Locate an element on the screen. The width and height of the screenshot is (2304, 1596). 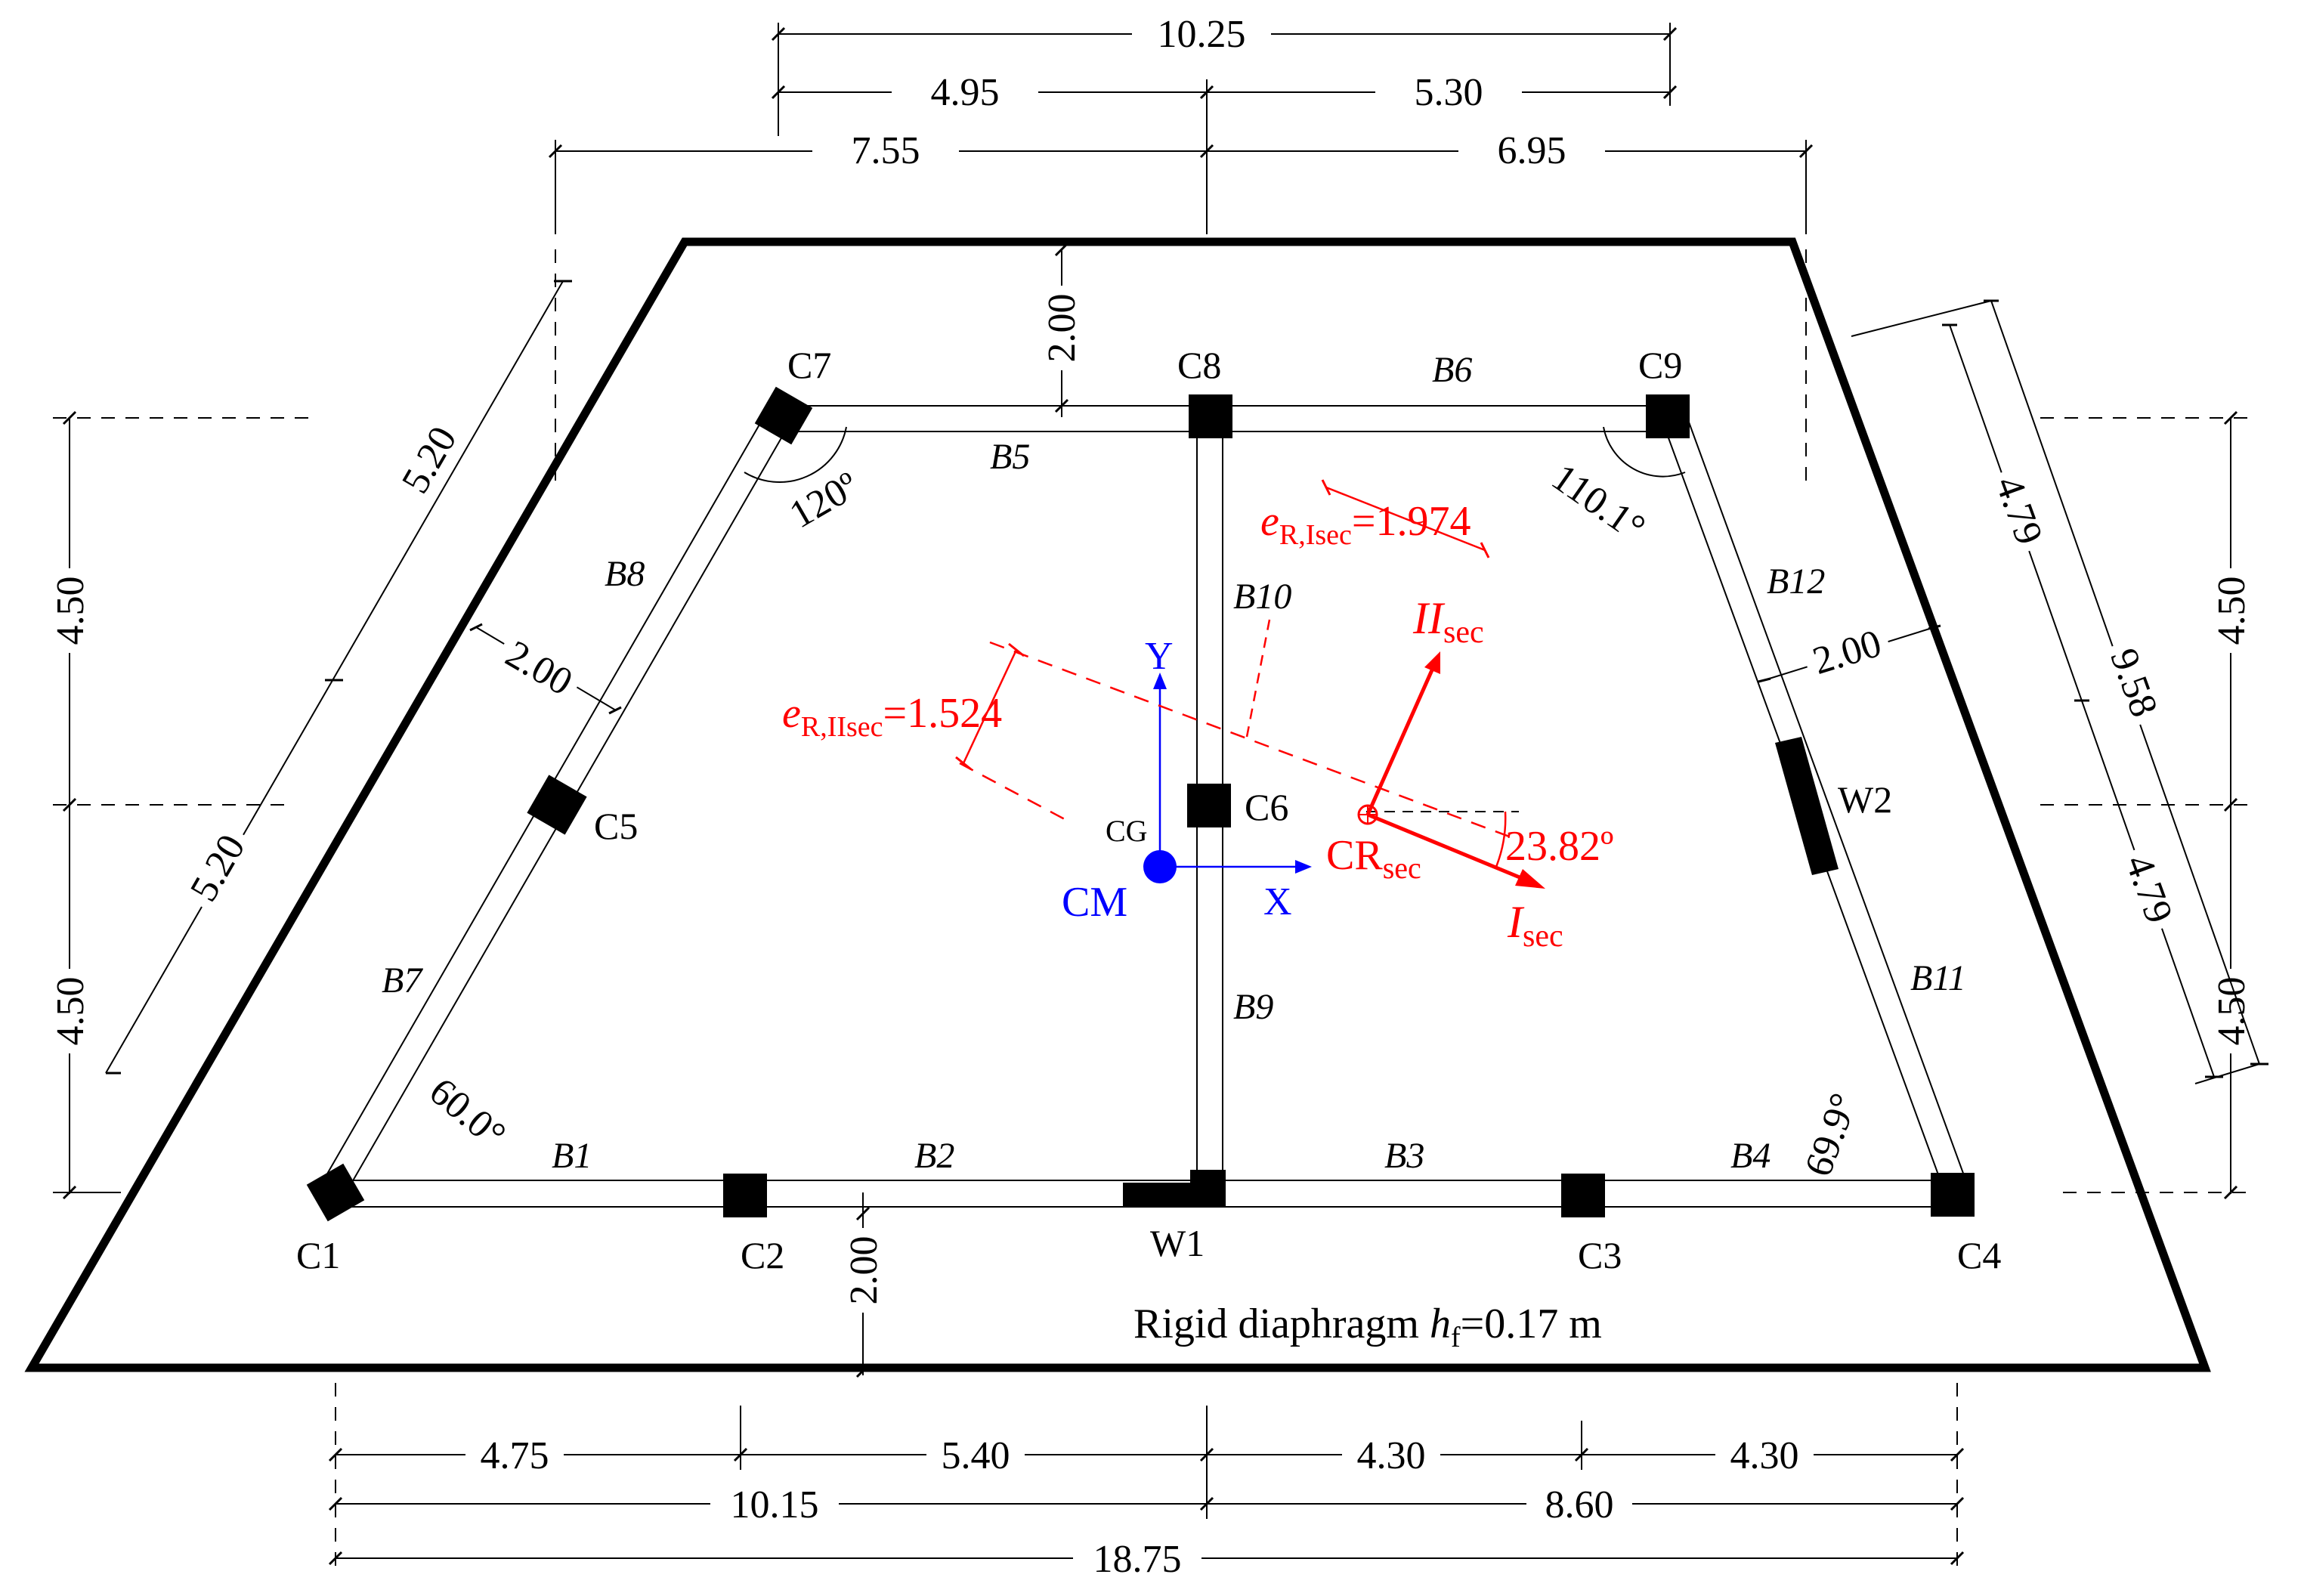
caption-symbol: h is located at coordinates (1440, 1324).